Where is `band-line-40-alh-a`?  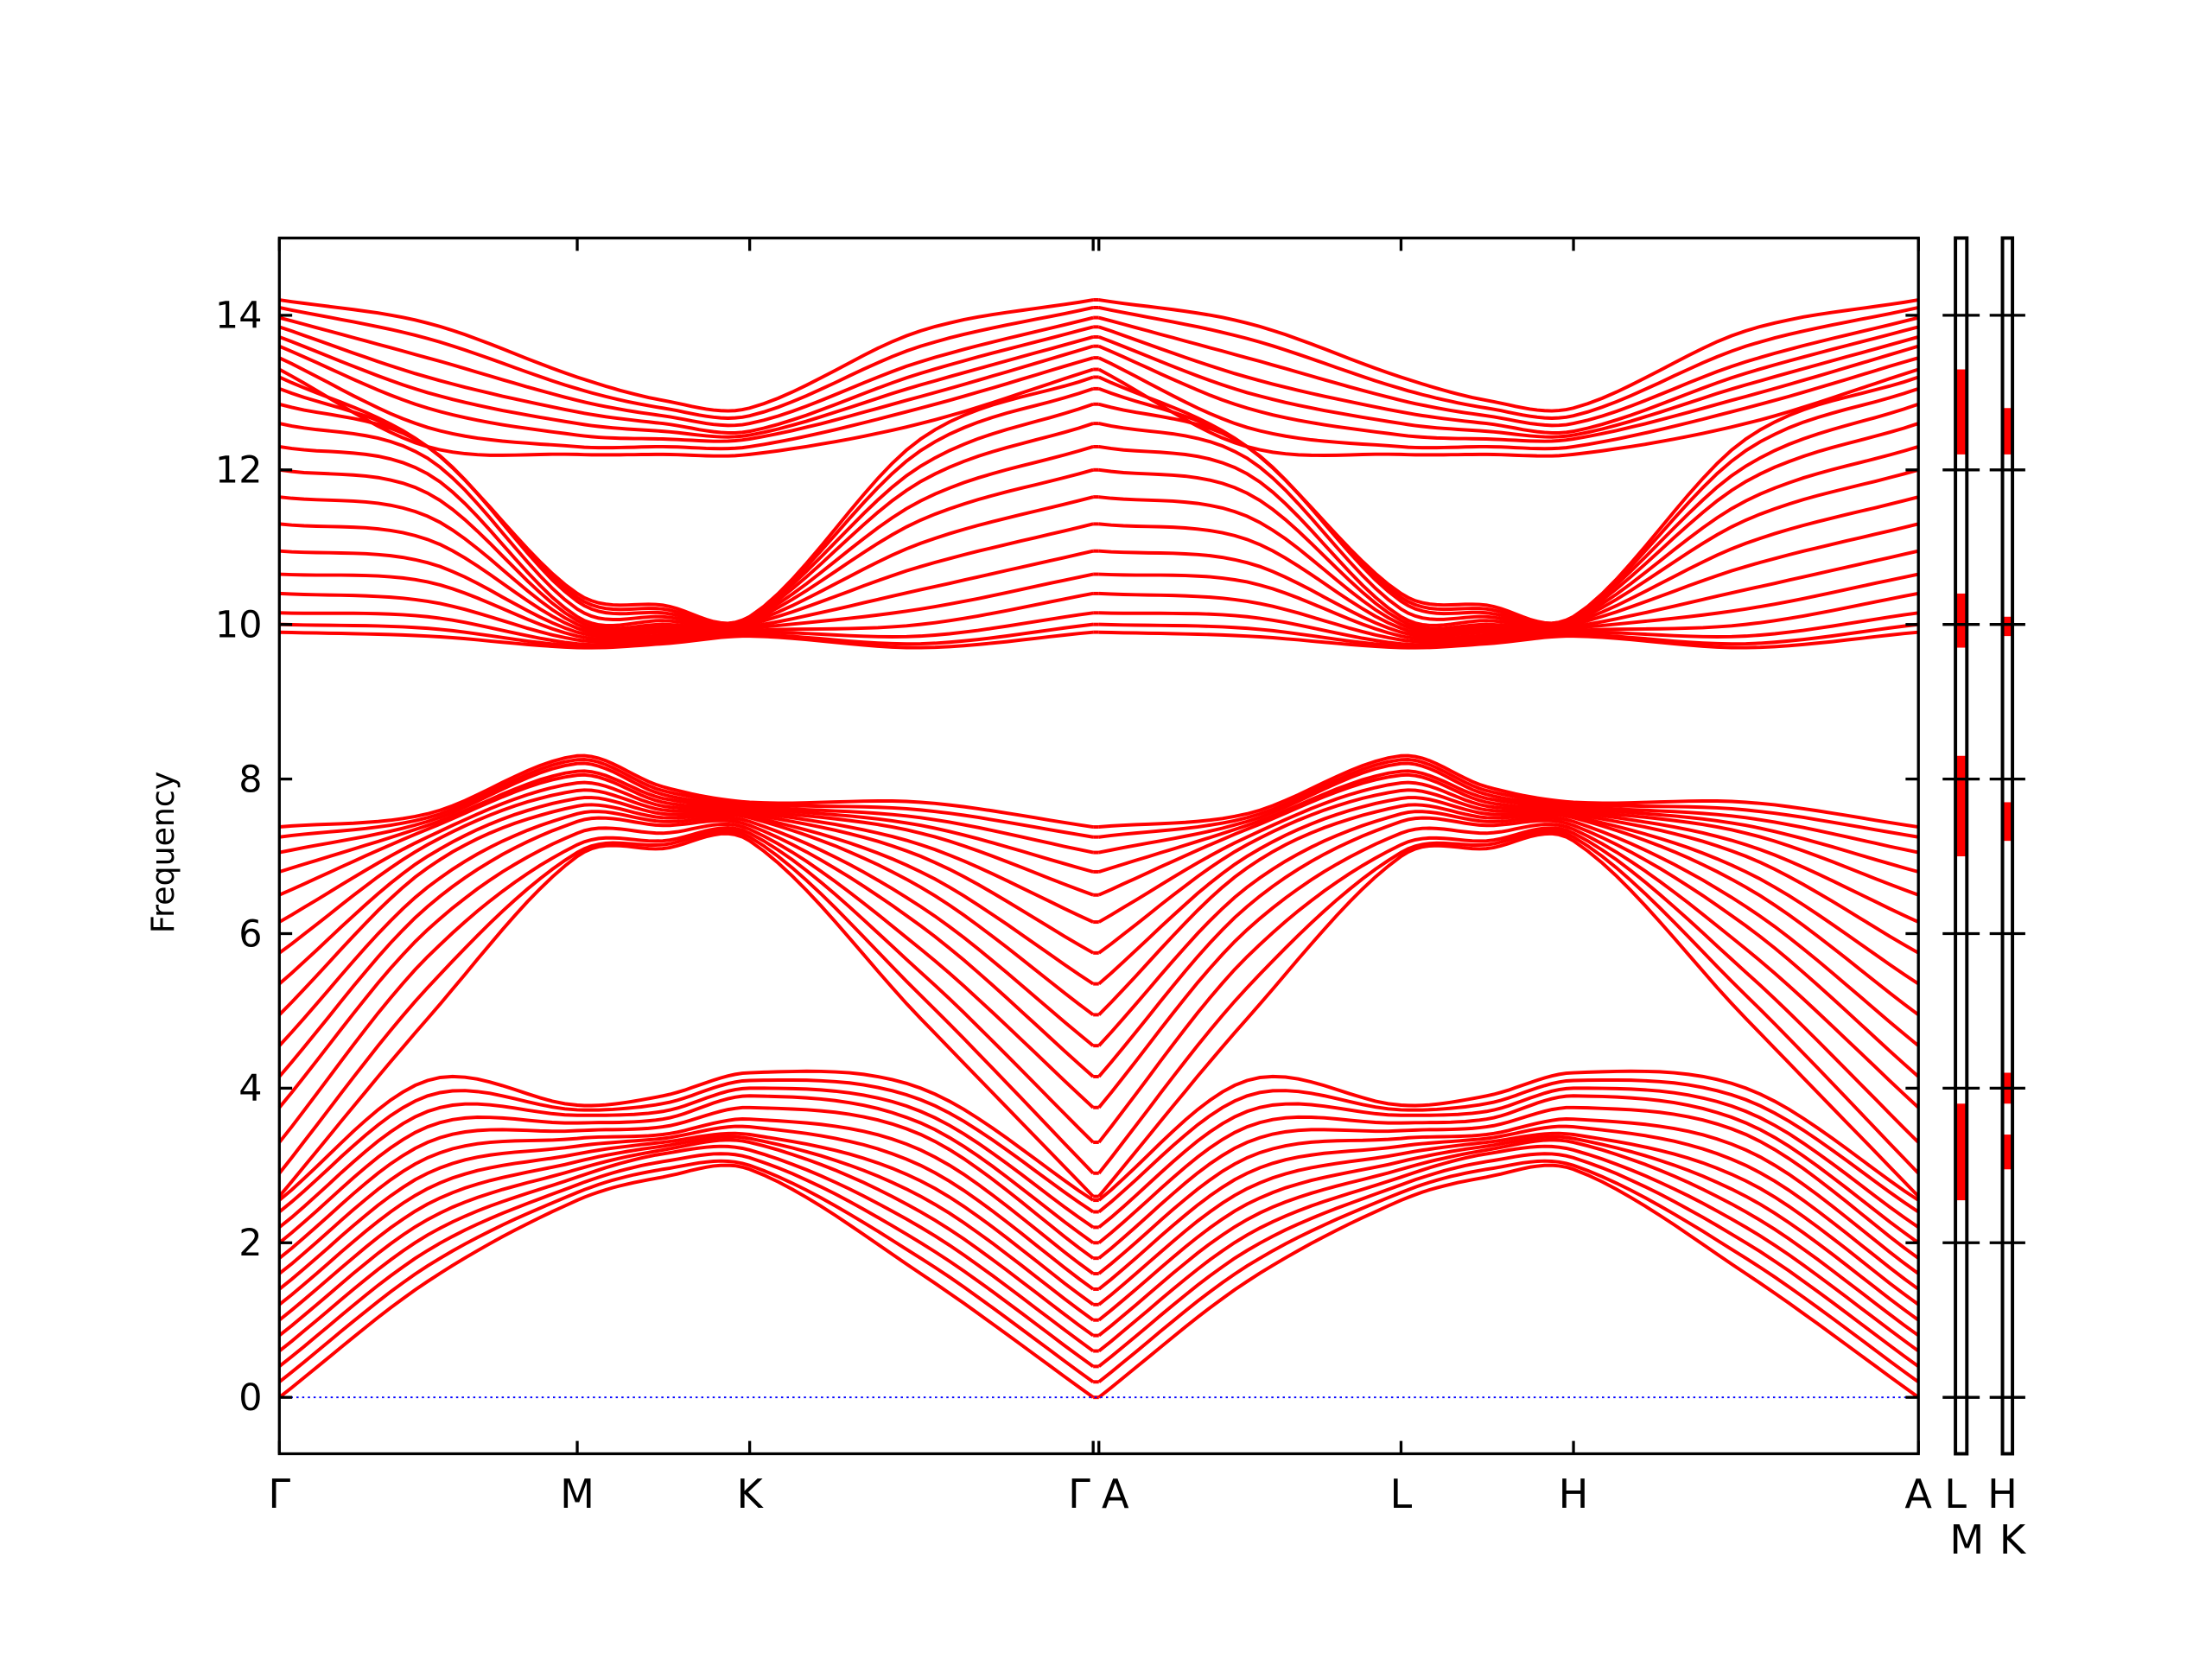
band-line-40-alh-a is located at coordinates (1508, 1248).